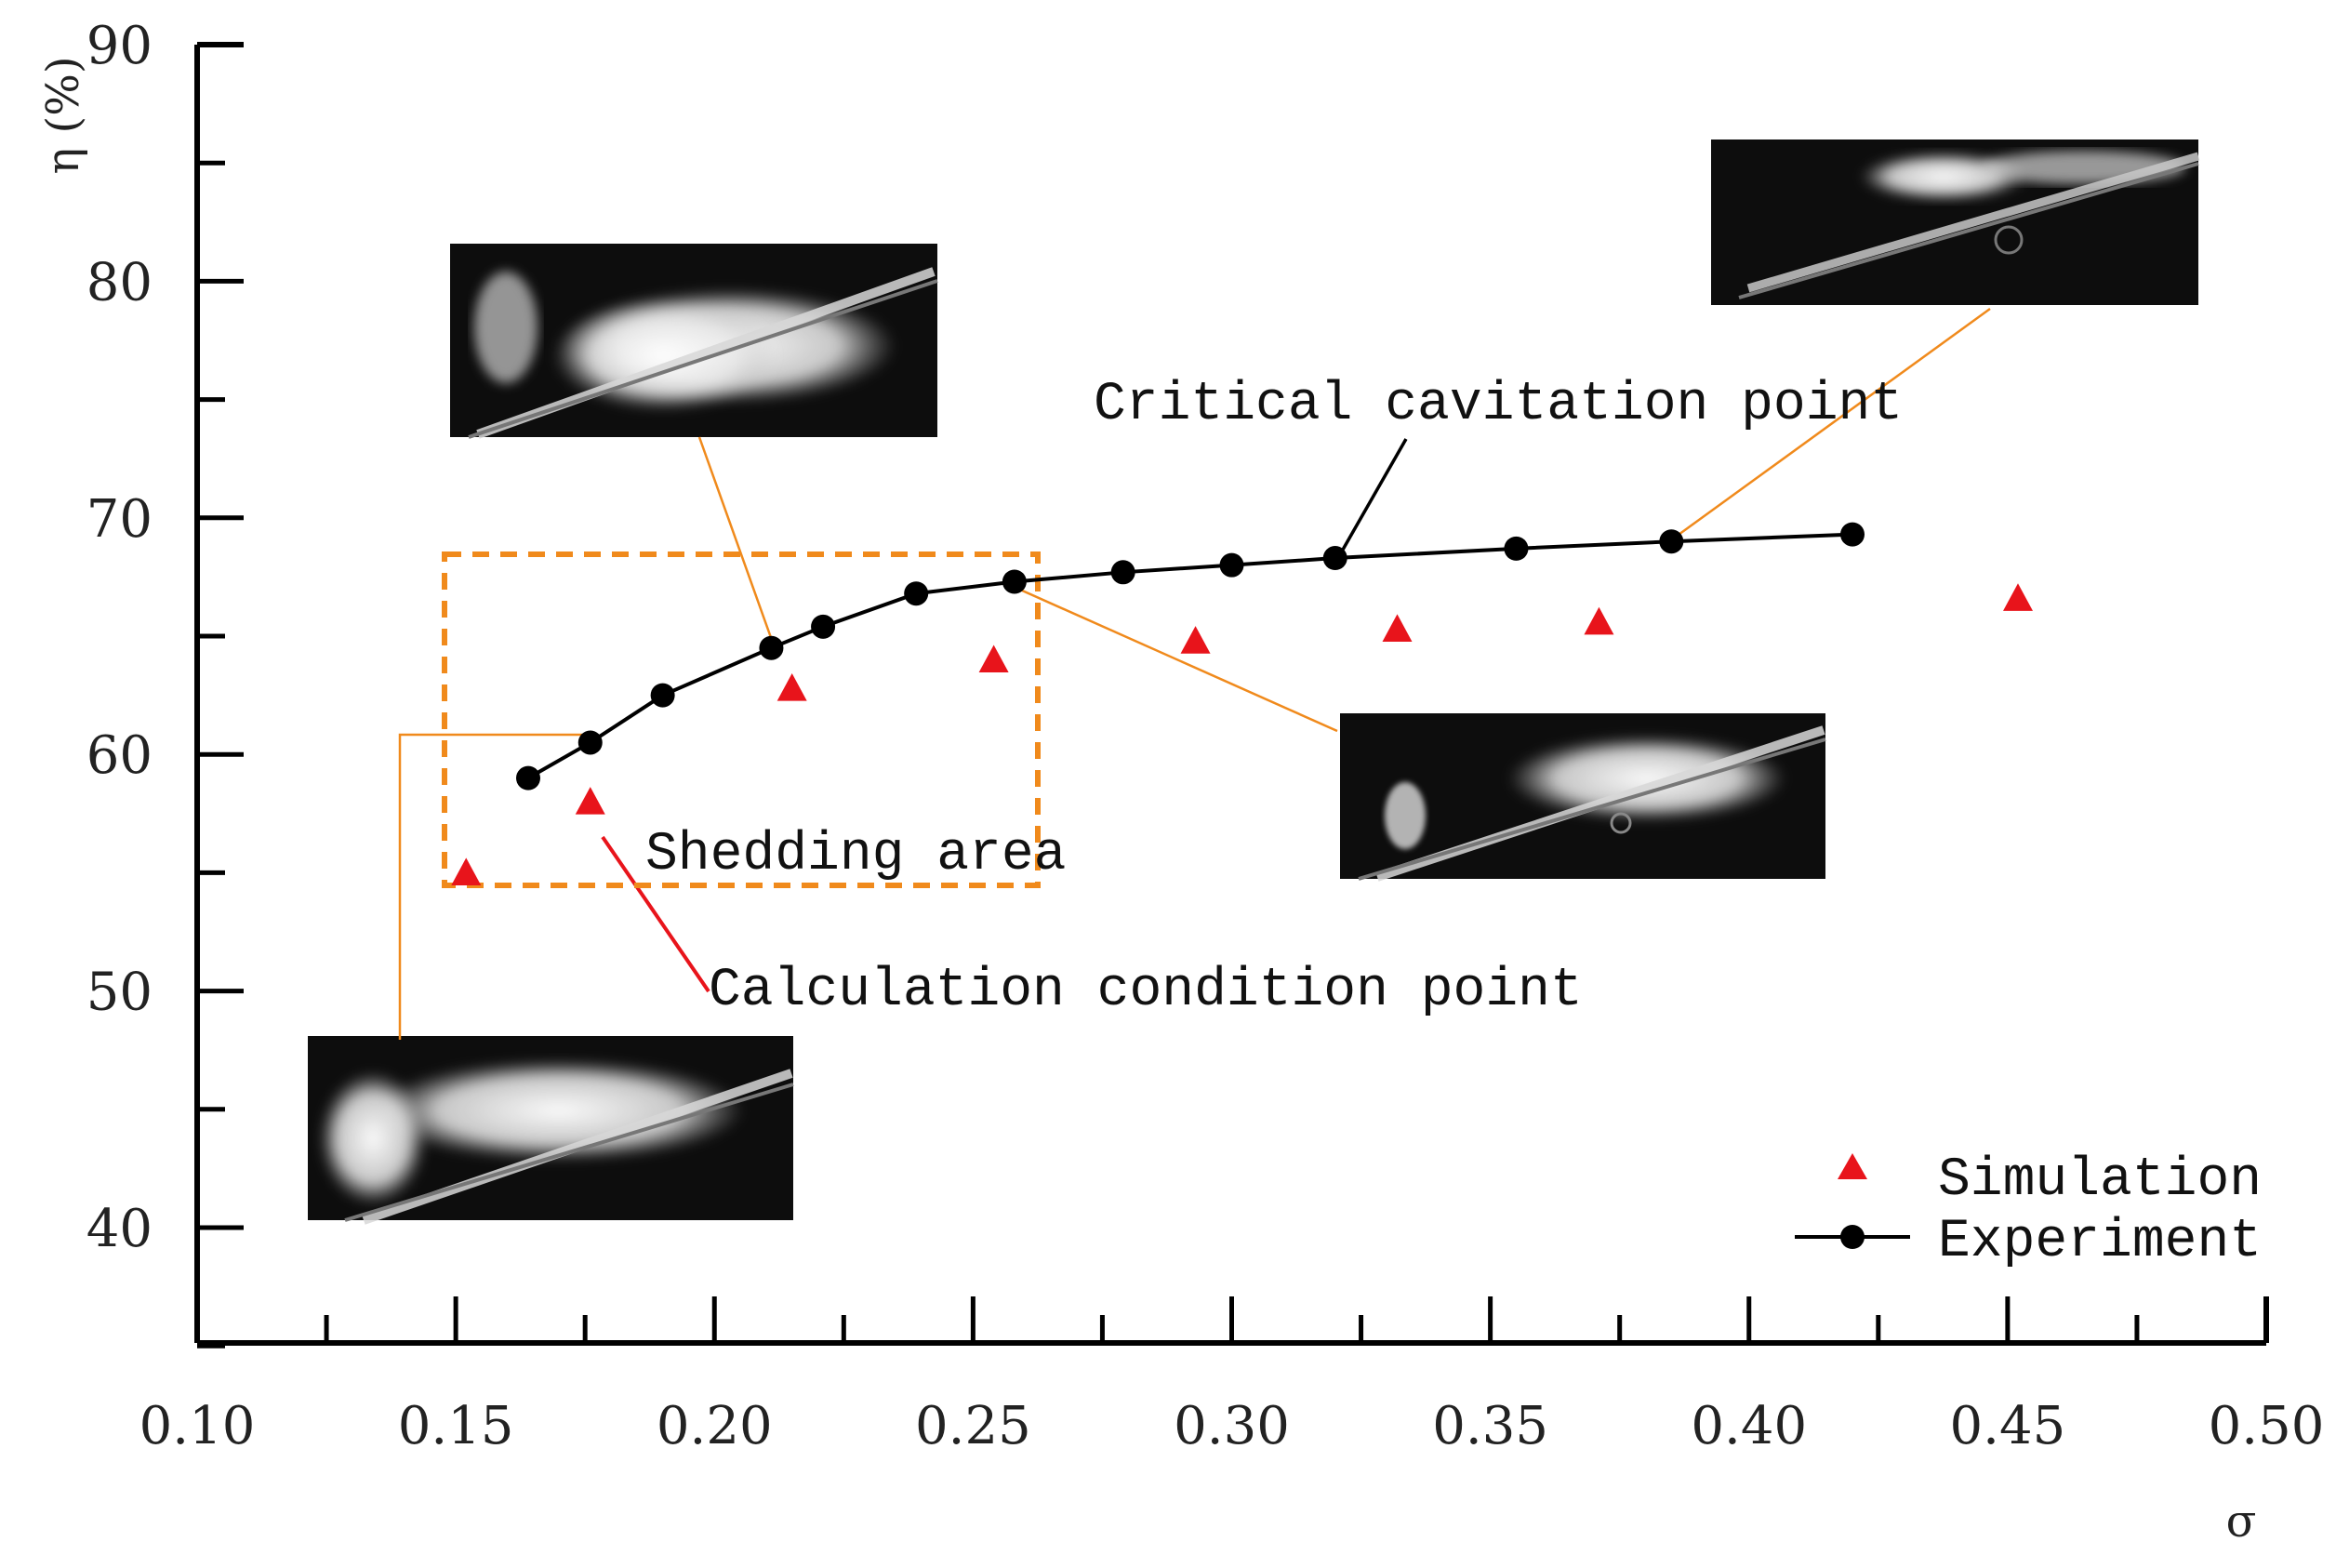  Describe the element at coordinates (1583, 797) in the screenshot. I see `cavitation-photo-middle-right` at that location.